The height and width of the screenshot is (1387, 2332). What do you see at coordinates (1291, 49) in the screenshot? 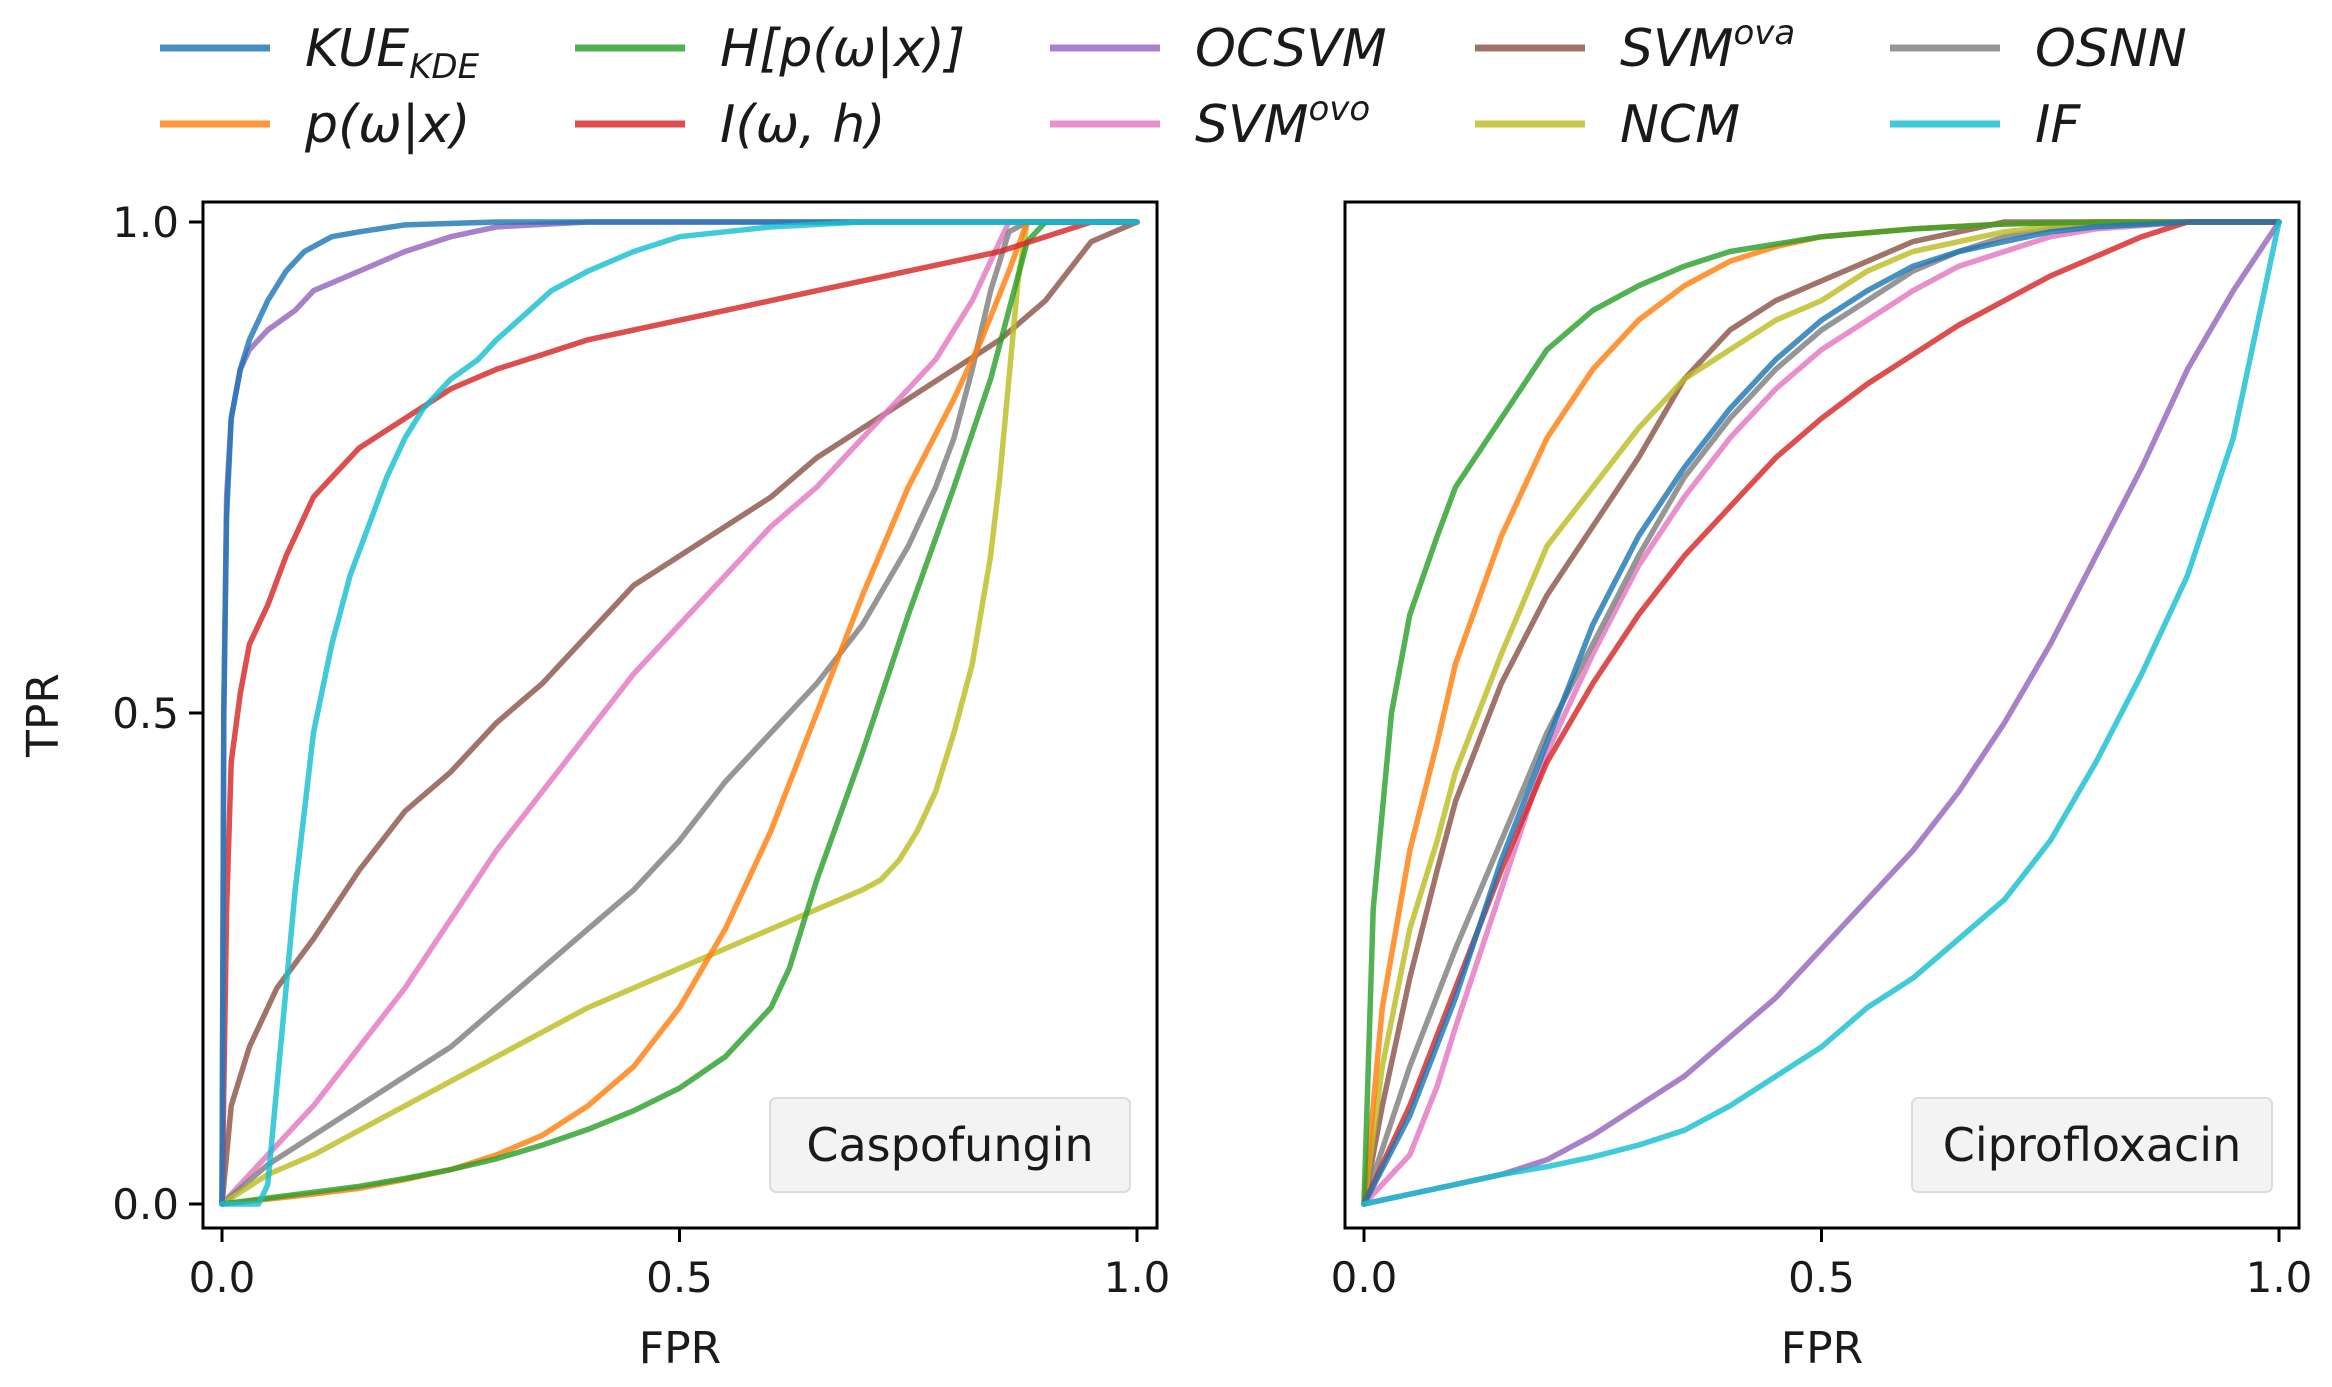
I see `legend-label-ocsvm: OCSVM` at bounding box center [1291, 49].